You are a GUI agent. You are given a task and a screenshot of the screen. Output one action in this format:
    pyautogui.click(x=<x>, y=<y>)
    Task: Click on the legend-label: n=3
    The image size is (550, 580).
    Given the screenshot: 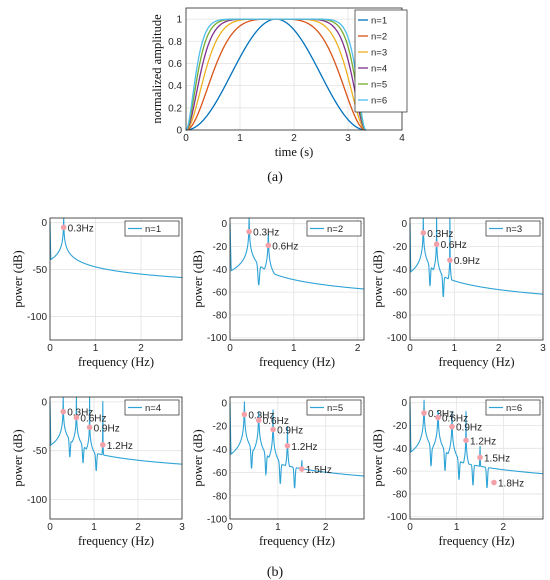 What is the action you would take?
    pyautogui.click(x=379, y=53)
    